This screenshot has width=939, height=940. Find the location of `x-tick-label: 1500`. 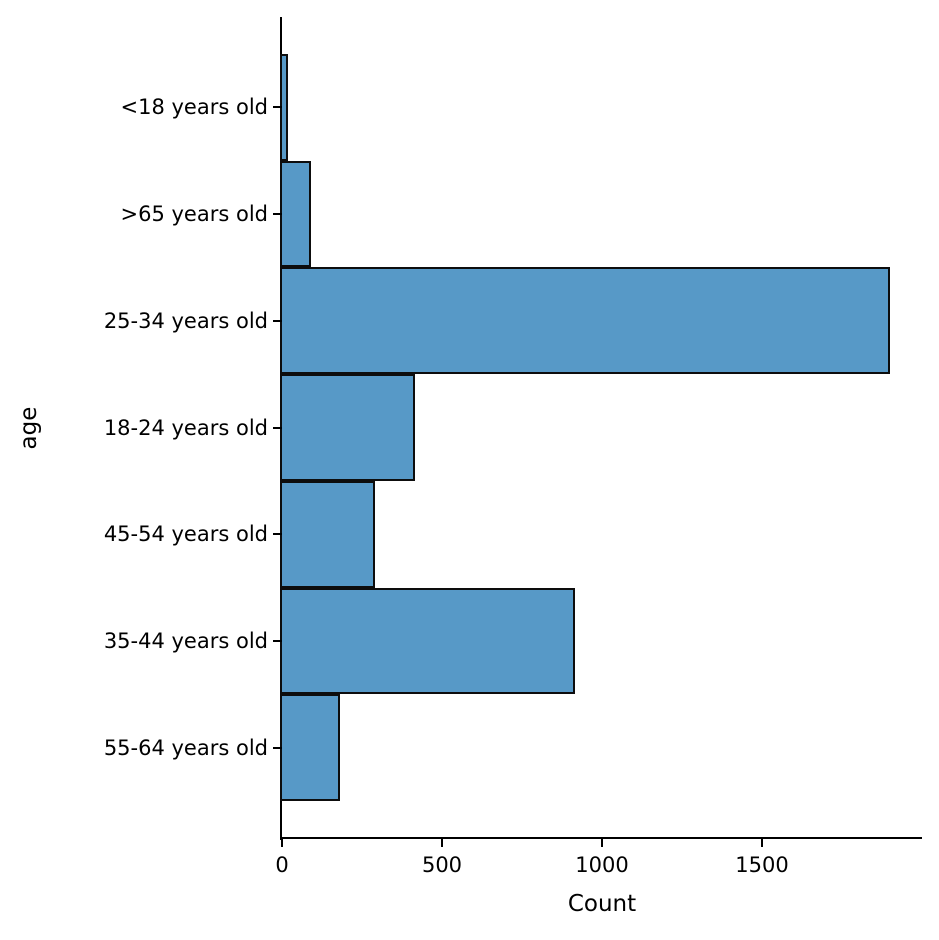

x-tick-label: 1500 is located at coordinates (762, 865).